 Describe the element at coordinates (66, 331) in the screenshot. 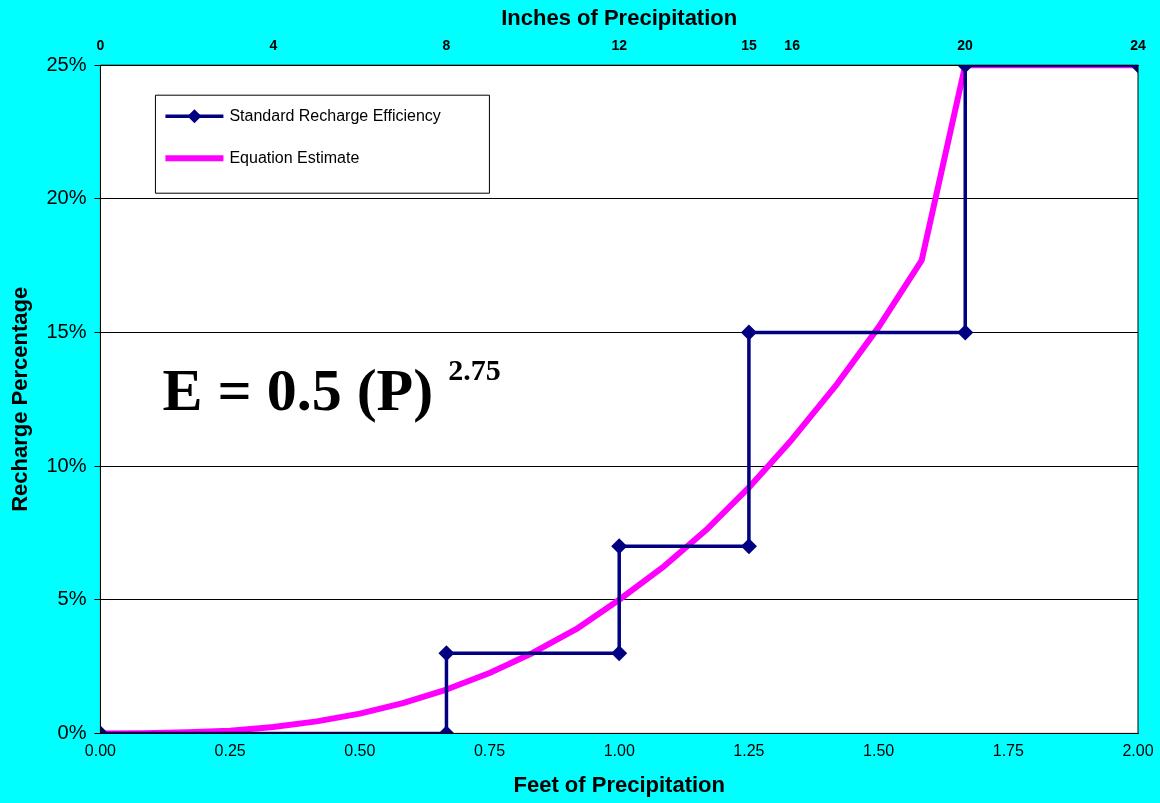

I see `y-tick-label: 15%` at that location.